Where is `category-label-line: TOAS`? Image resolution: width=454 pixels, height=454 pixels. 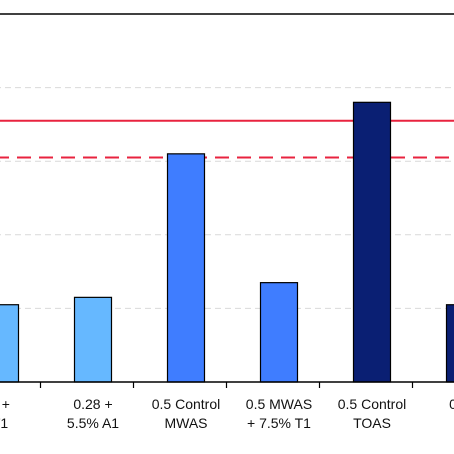
category-label-line: TOAS is located at coordinates (372, 423).